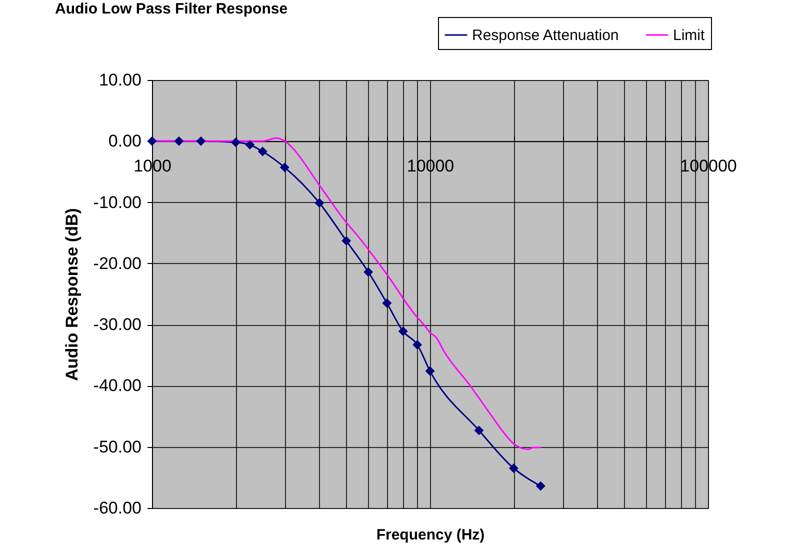 The width and height of the screenshot is (801, 550). What do you see at coordinates (430, 535) in the screenshot?
I see `x-axis-title: Frequency (Hz)` at bounding box center [430, 535].